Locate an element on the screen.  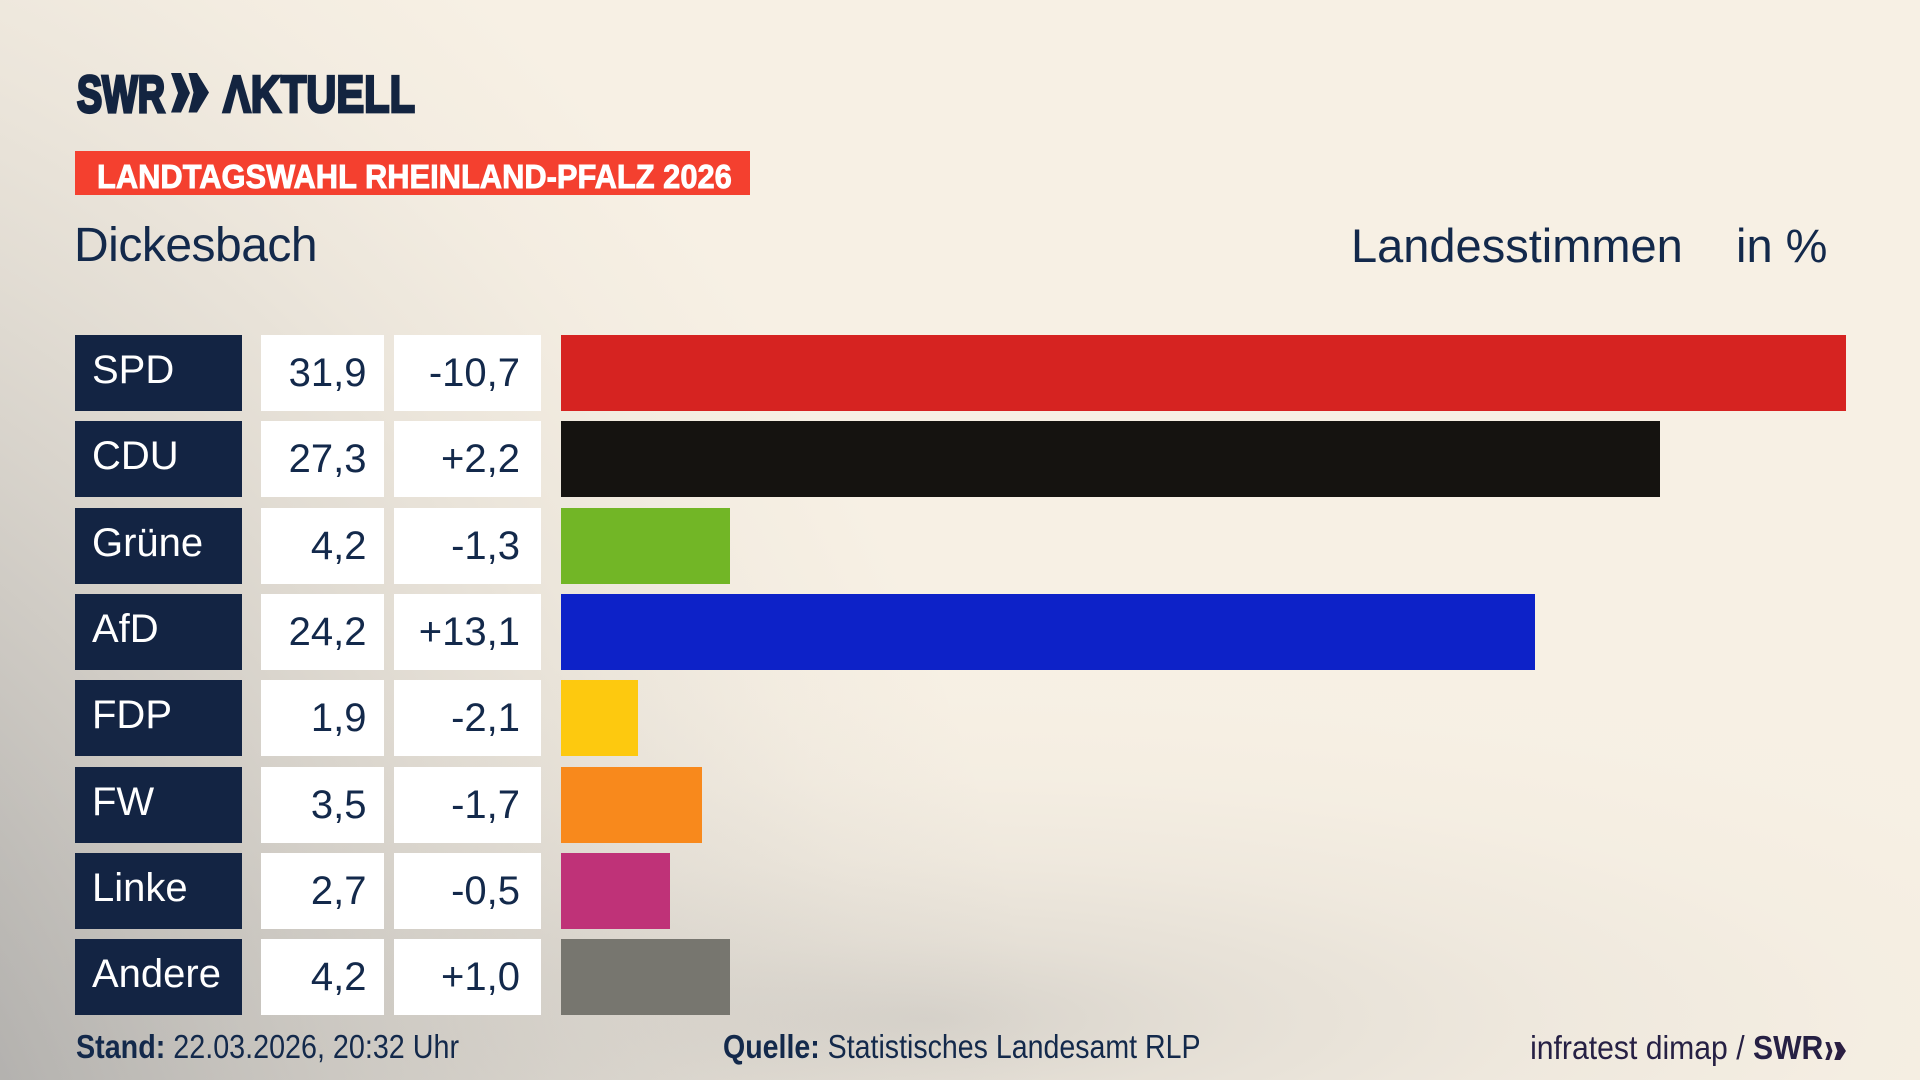
svg-text: SWR is located at coordinates (121, 95).